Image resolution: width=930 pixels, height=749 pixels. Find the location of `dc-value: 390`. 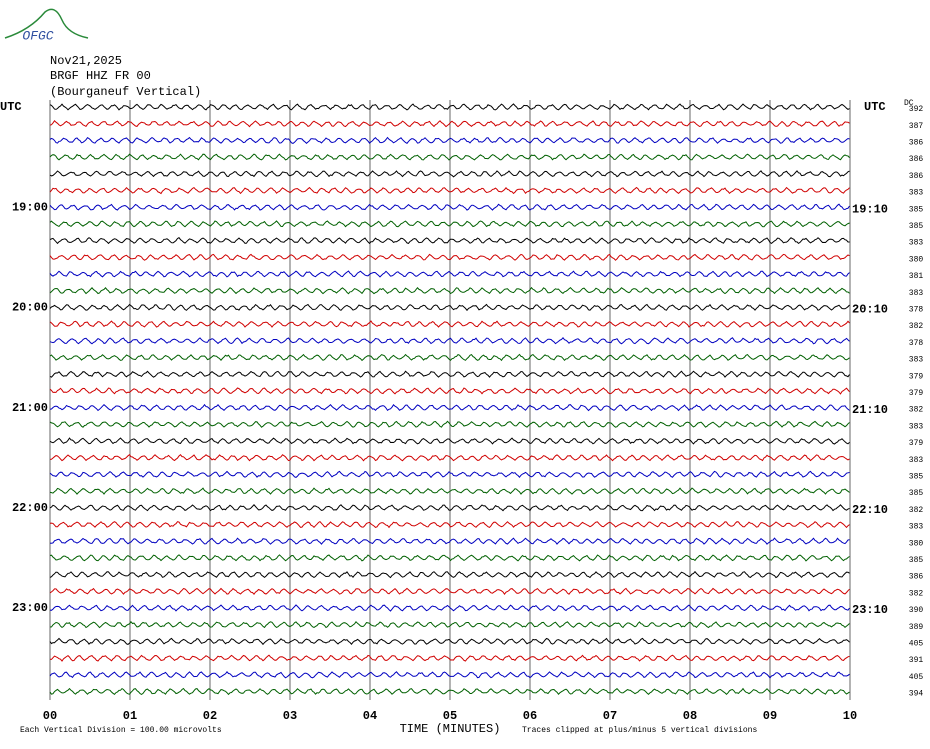

dc-value: 390 is located at coordinates (916, 610).